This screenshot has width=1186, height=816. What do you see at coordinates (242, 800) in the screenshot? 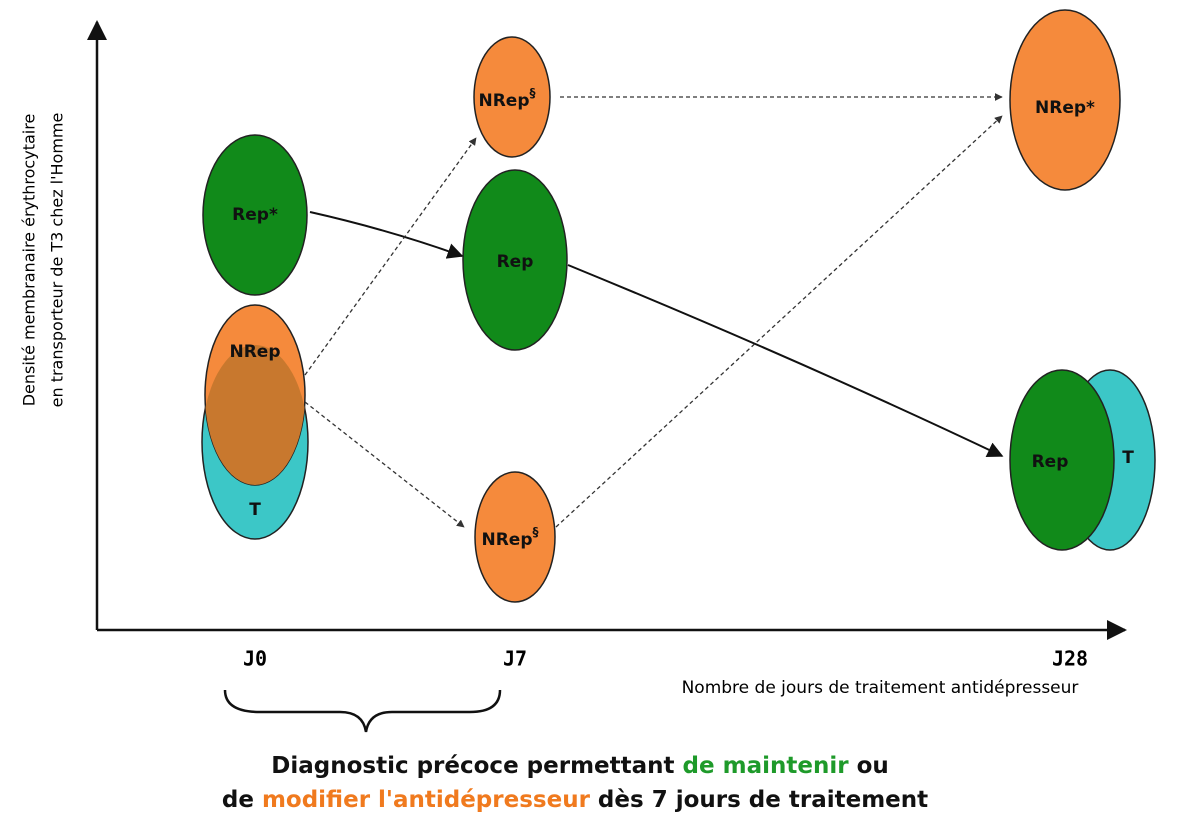
I see `caption-text: de` at bounding box center [242, 800].